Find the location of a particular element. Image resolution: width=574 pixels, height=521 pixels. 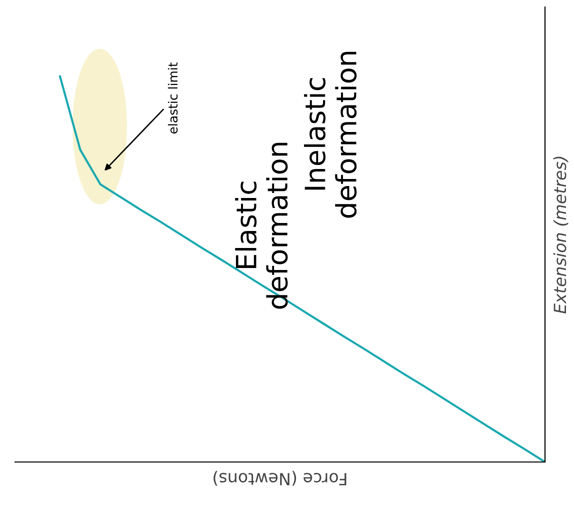

y-axis-title: Extension (metres) is located at coordinates (560, 235).